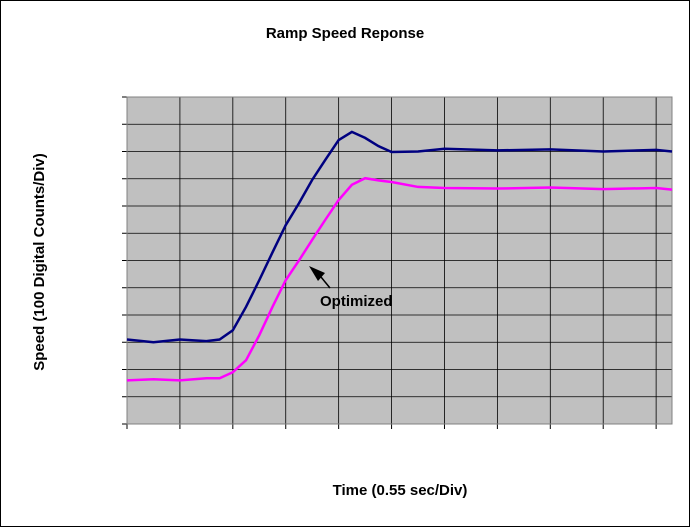 The width and height of the screenshot is (690, 527). I want to click on x-axis-label: Time (0.55 sec/Div), so click(400, 490).